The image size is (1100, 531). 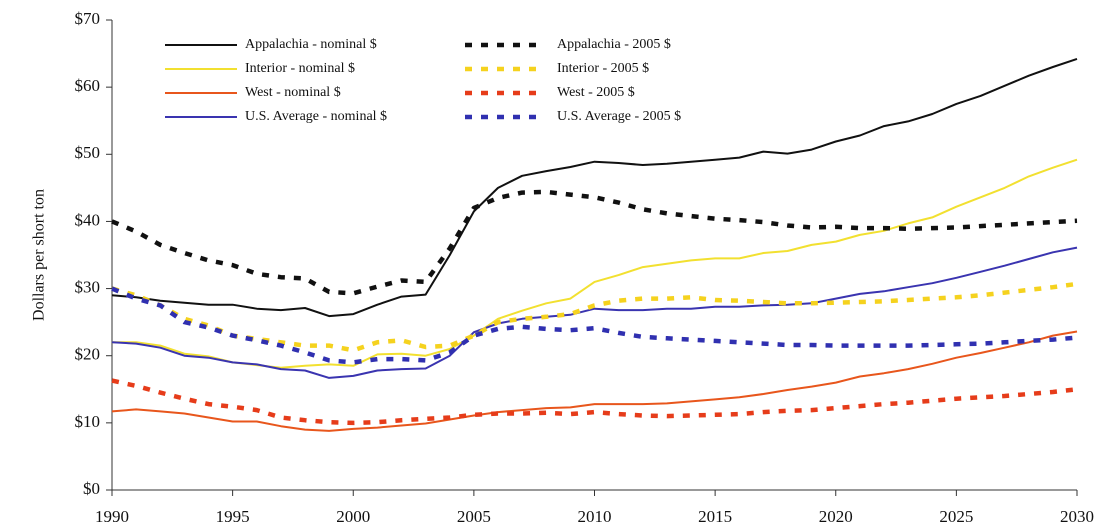 What do you see at coordinates (112, 516) in the screenshot?
I see `x-tick-label: 1990` at bounding box center [112, 516].